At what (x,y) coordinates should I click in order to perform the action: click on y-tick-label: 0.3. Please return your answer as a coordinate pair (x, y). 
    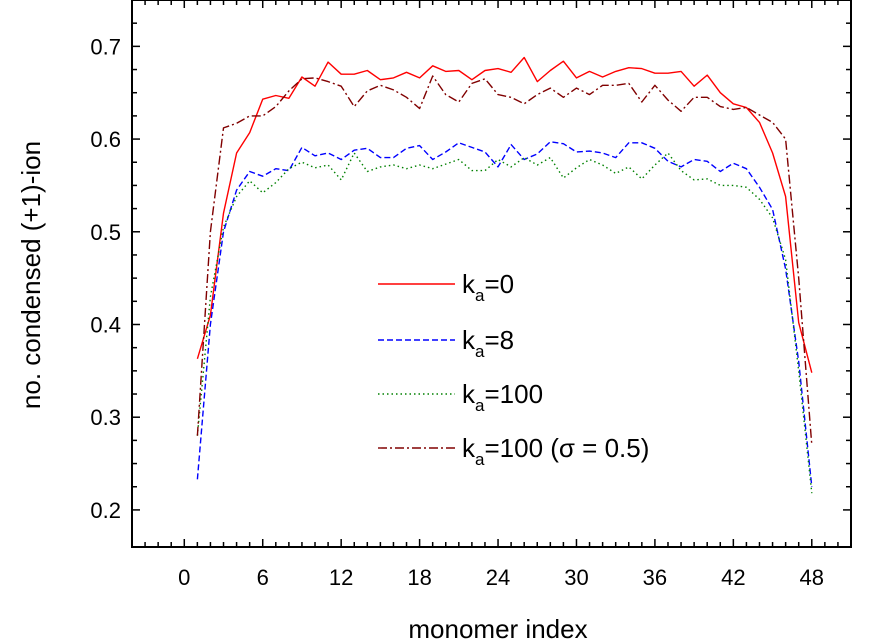
    Looking at the image, I should click on (105, 417).